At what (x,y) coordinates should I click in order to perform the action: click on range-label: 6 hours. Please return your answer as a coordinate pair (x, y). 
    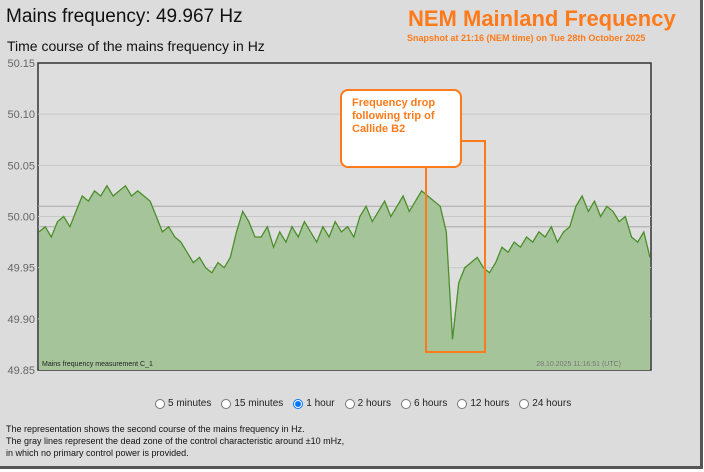
    Looking at the image, I should click on (431, 403).